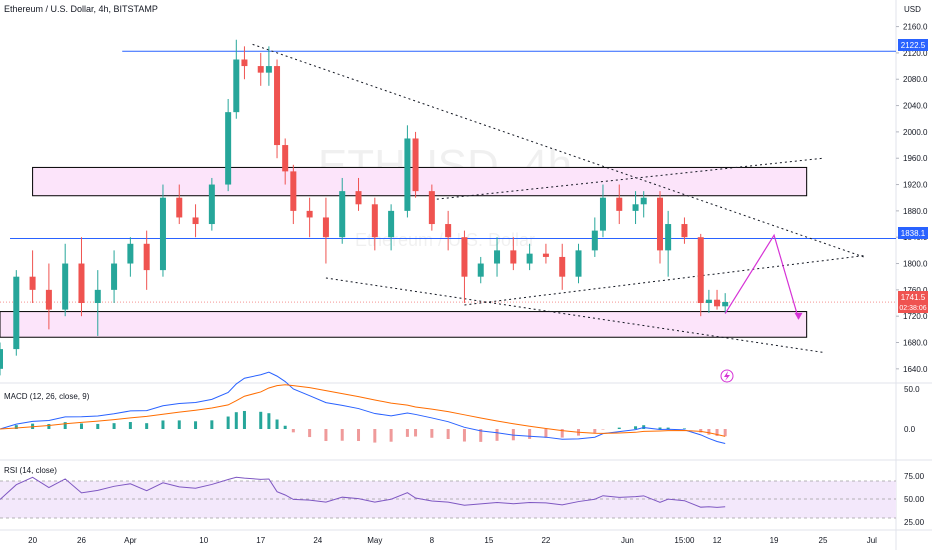 Image resolution: width=932 pixels, height=555 pixels. I want to click on currency-label: USD, so click(912, 9).